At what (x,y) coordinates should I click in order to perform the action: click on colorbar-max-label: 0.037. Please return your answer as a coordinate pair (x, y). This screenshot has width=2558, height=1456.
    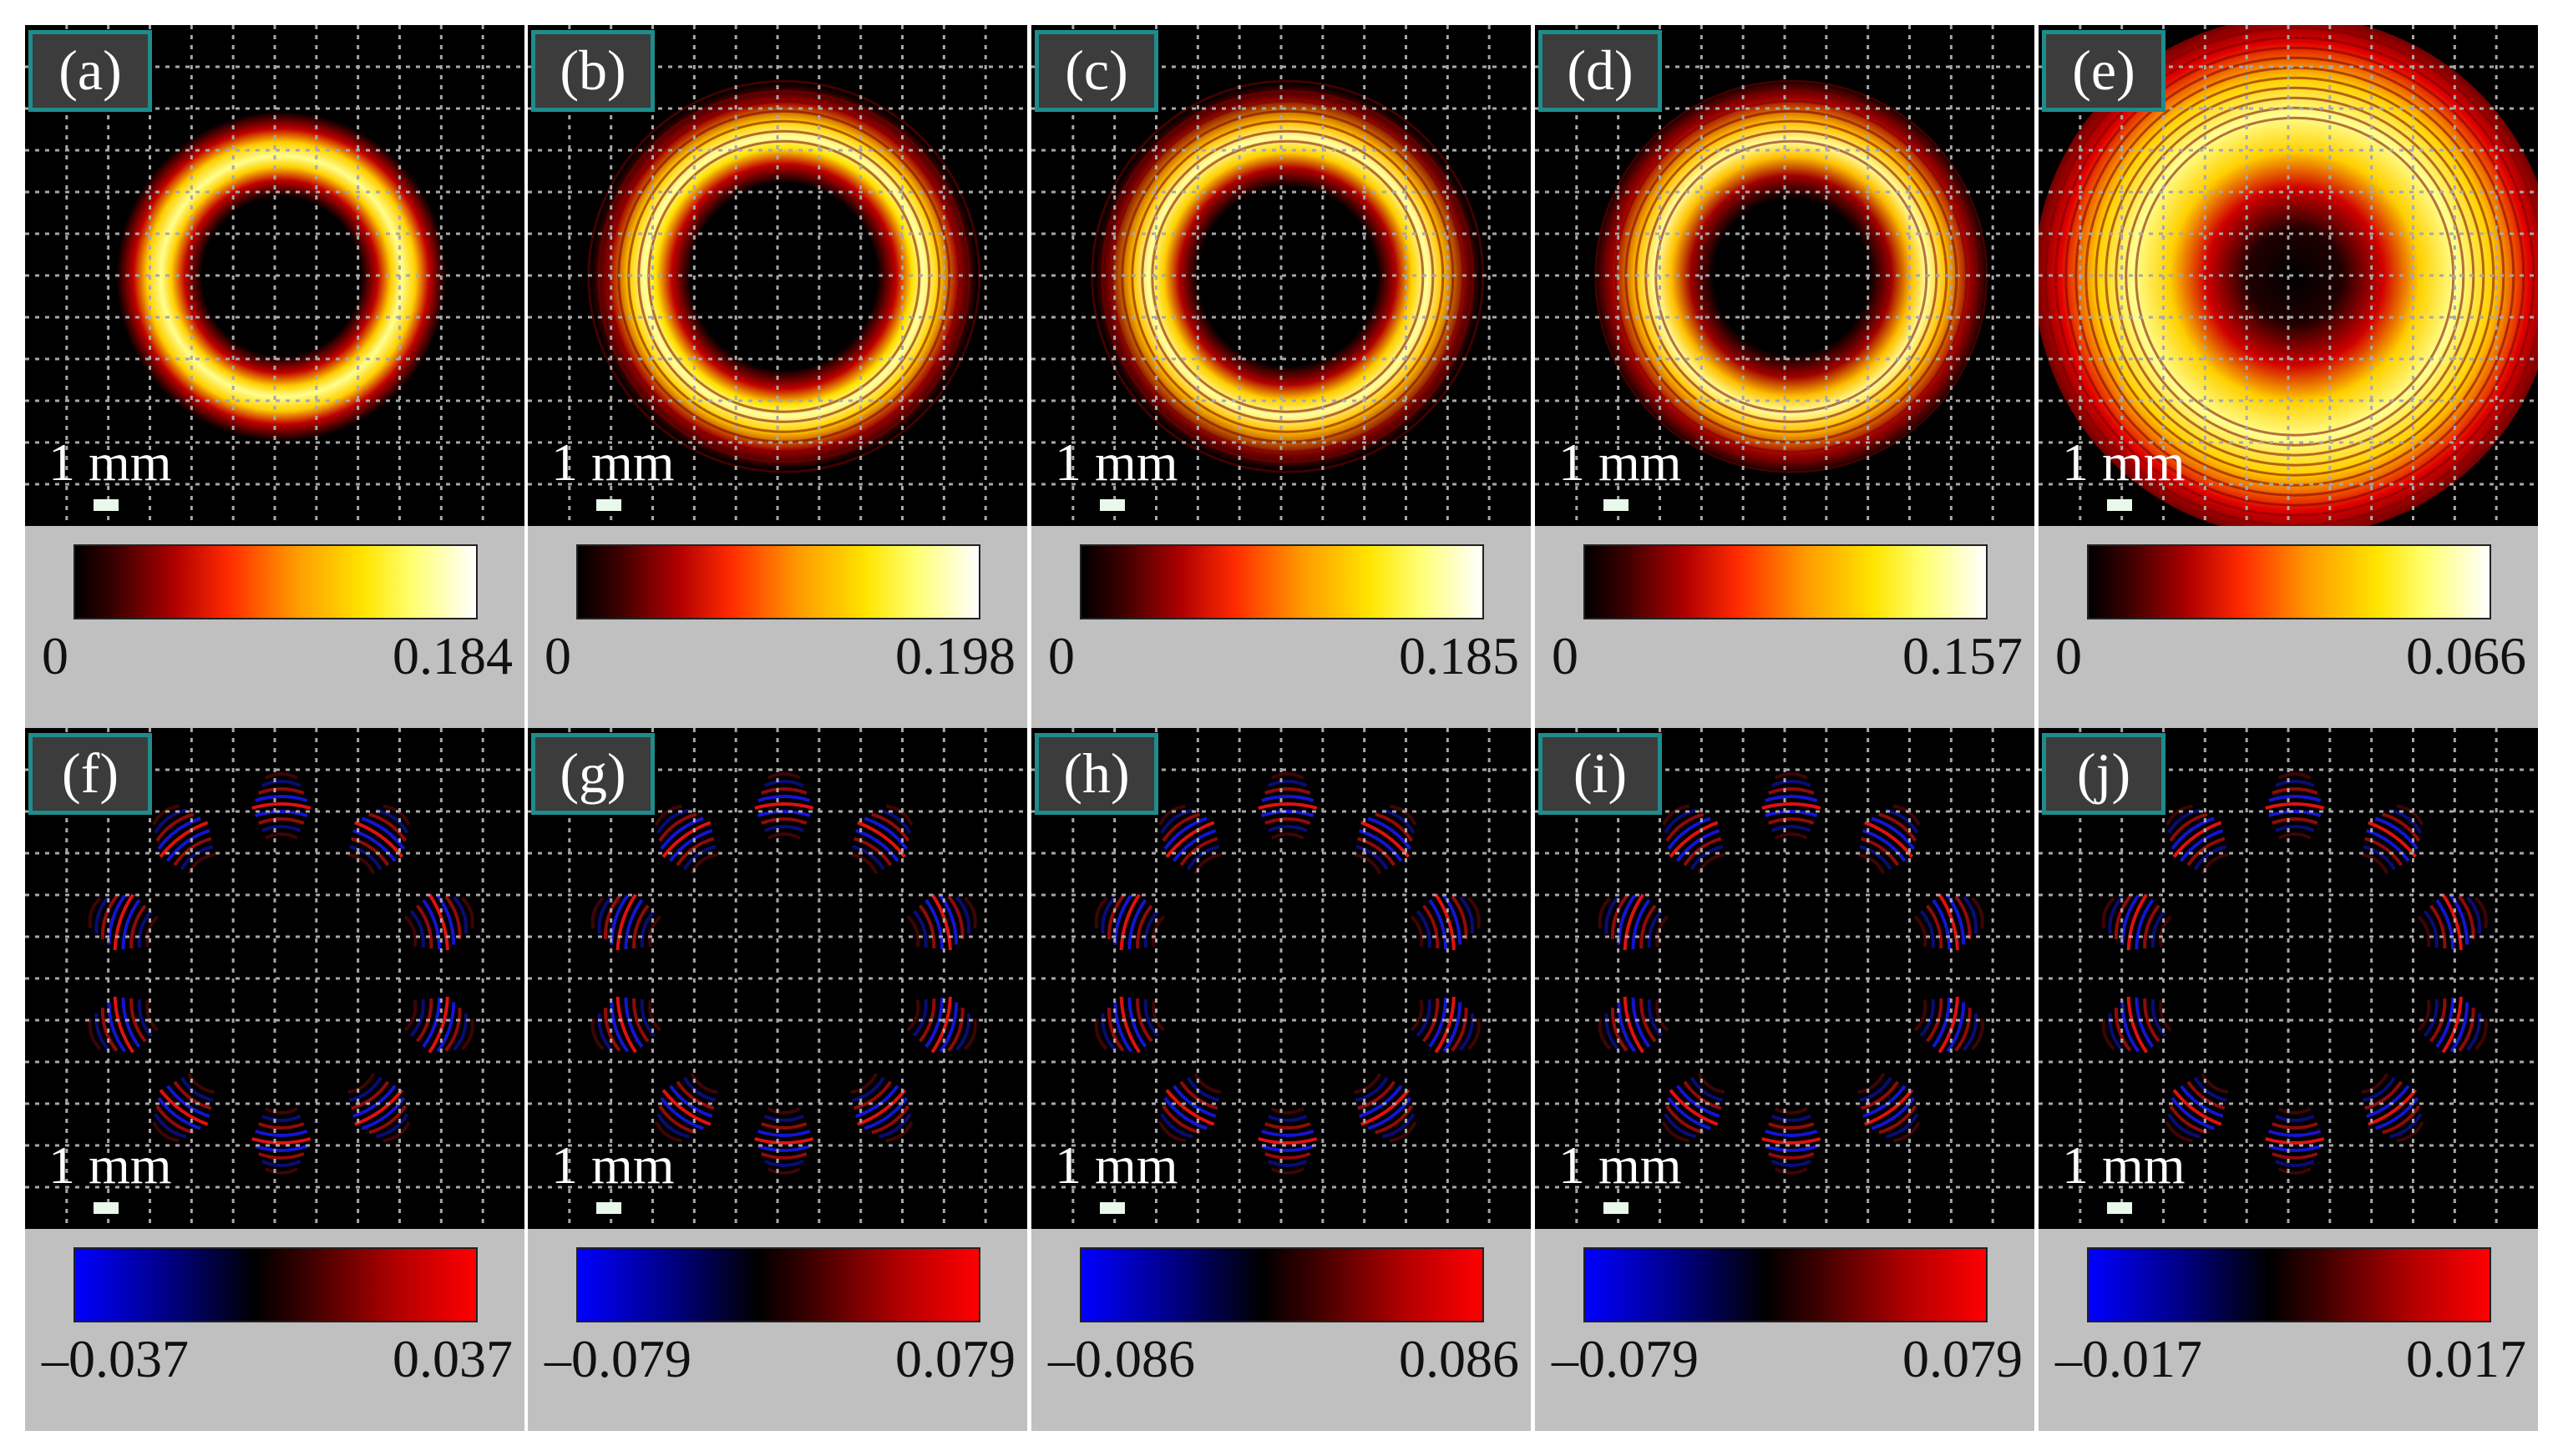
    Looking at the image, I should click on (453, 1358).